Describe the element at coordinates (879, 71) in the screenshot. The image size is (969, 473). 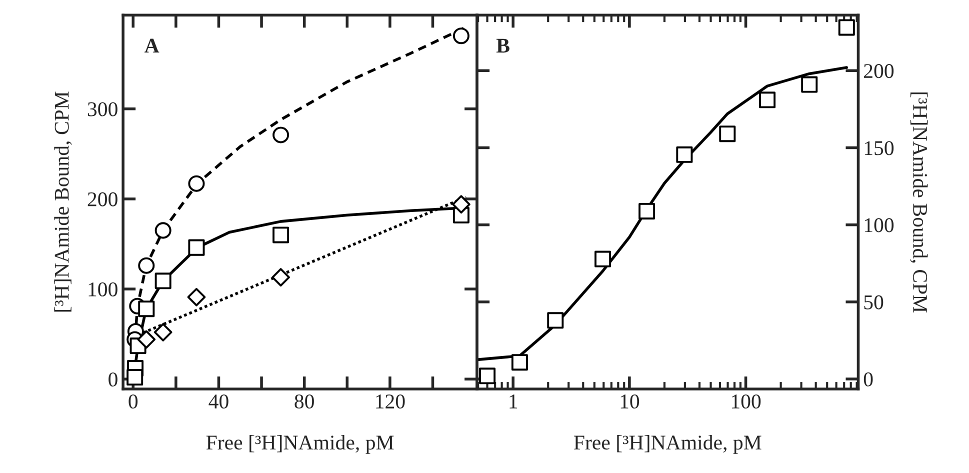
I see `y2-tick-label: 200` at that location.